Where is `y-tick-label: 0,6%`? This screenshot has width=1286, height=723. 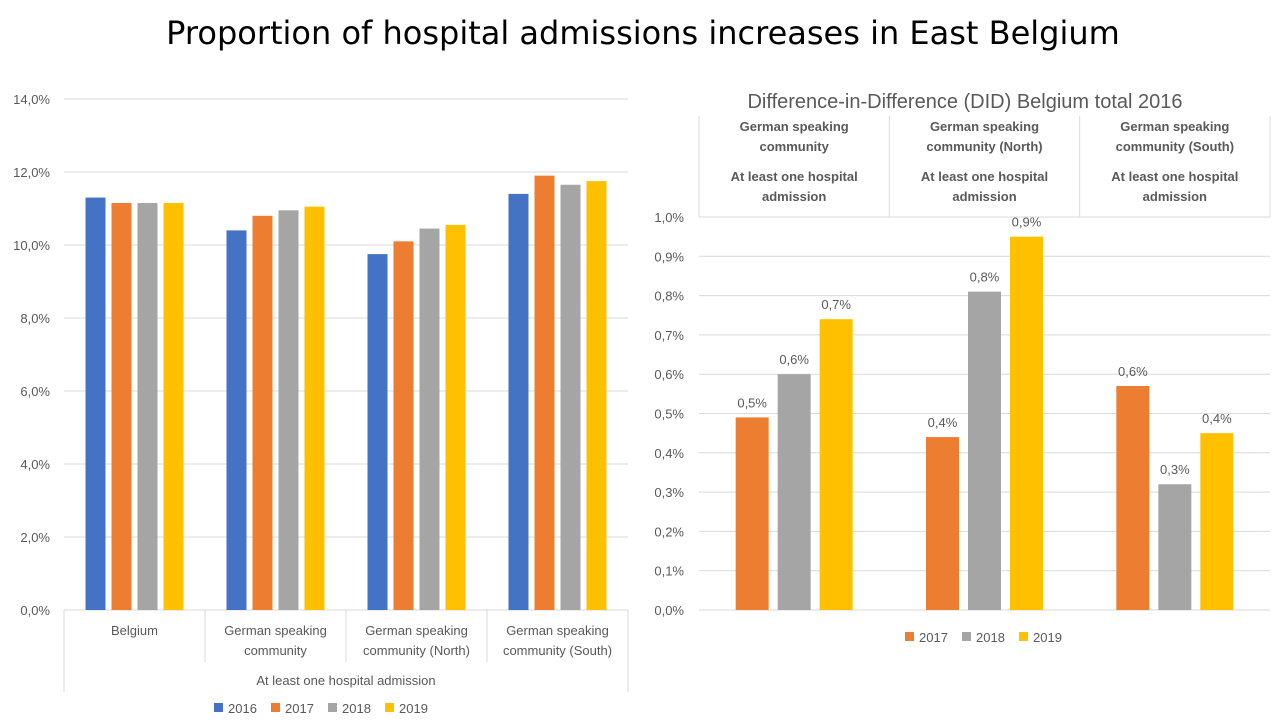
y-tick-label: 0,6% is located at coordinates (669, 374).